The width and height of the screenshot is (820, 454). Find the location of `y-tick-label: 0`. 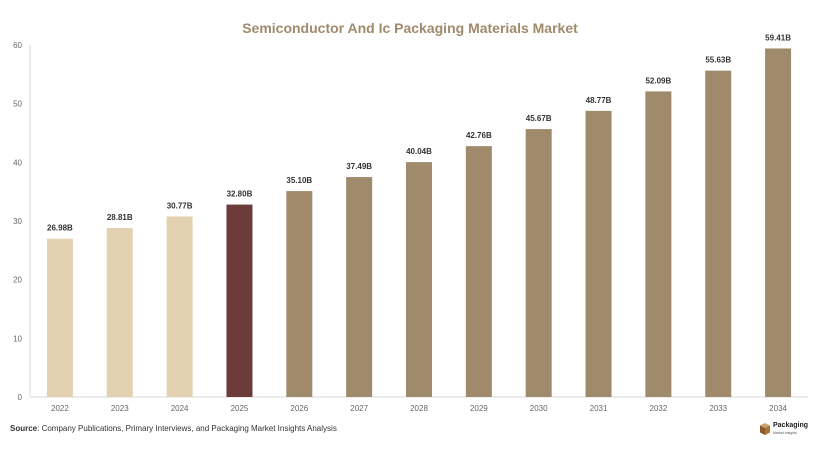

y-tick-label: 0 is located at coordinates (20, 397).